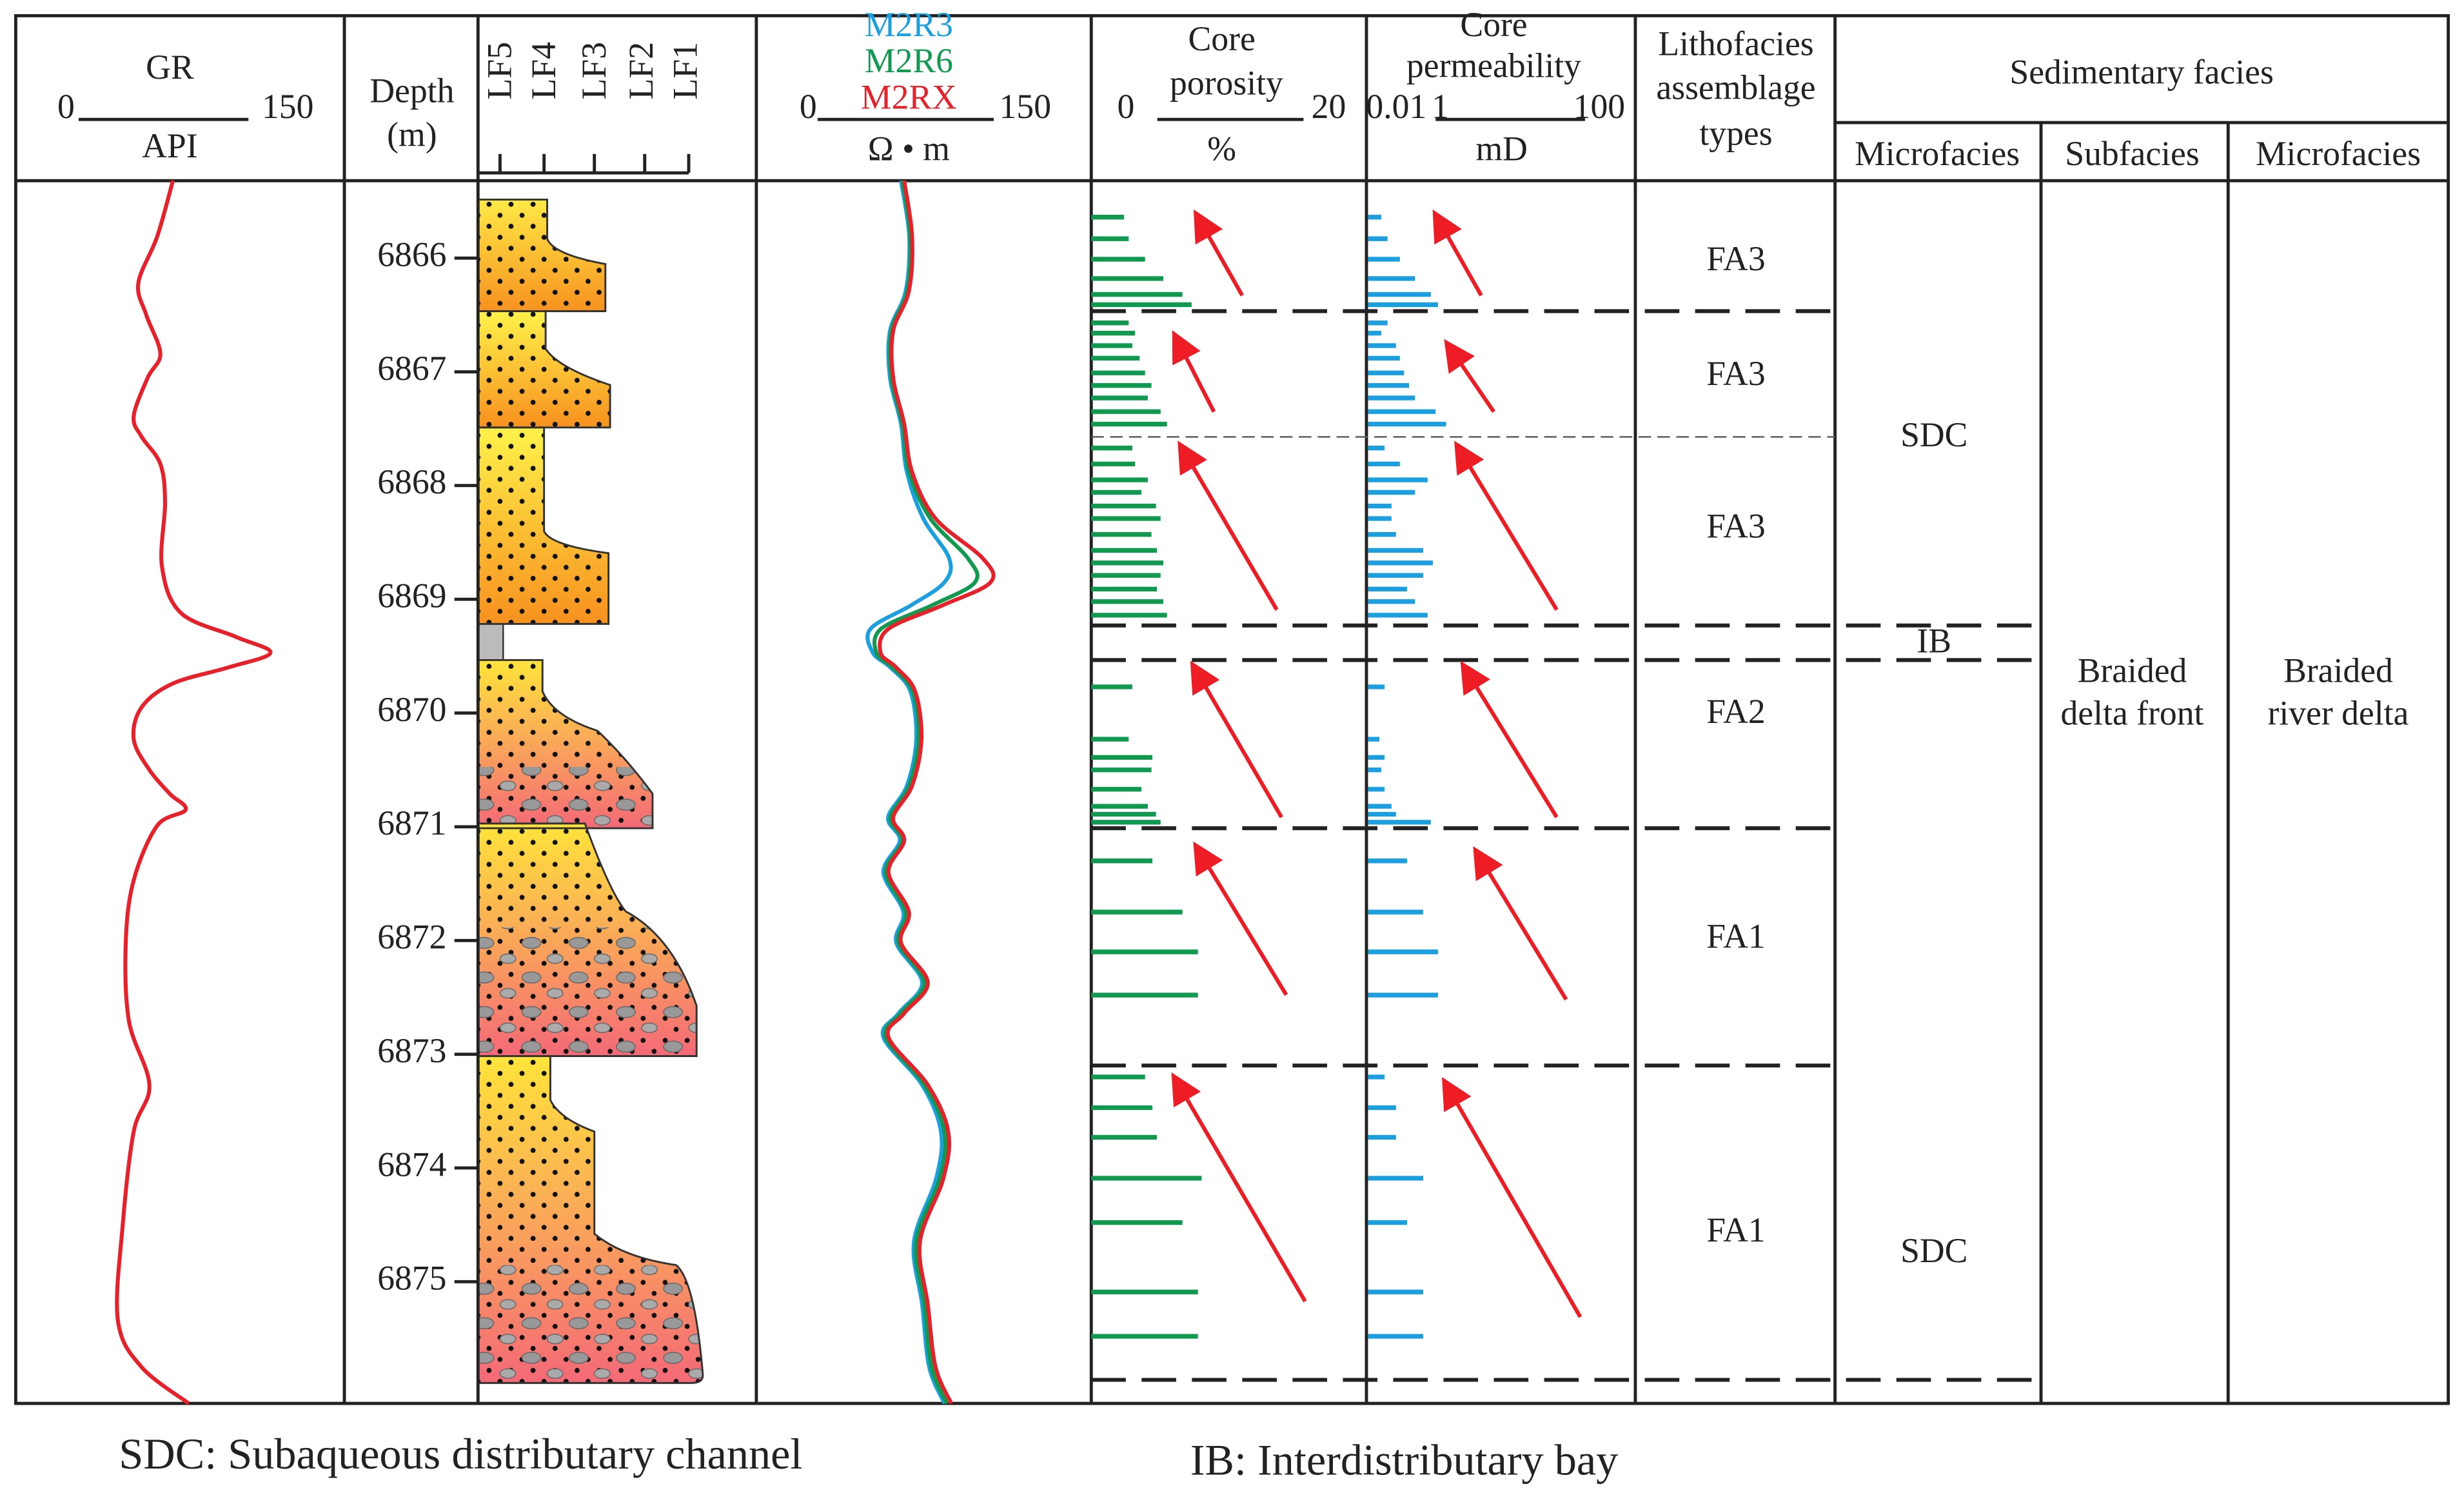 This screenshot has width=2464, height=1504. I want to click on permeability-title: Core, so click(1493, 24).